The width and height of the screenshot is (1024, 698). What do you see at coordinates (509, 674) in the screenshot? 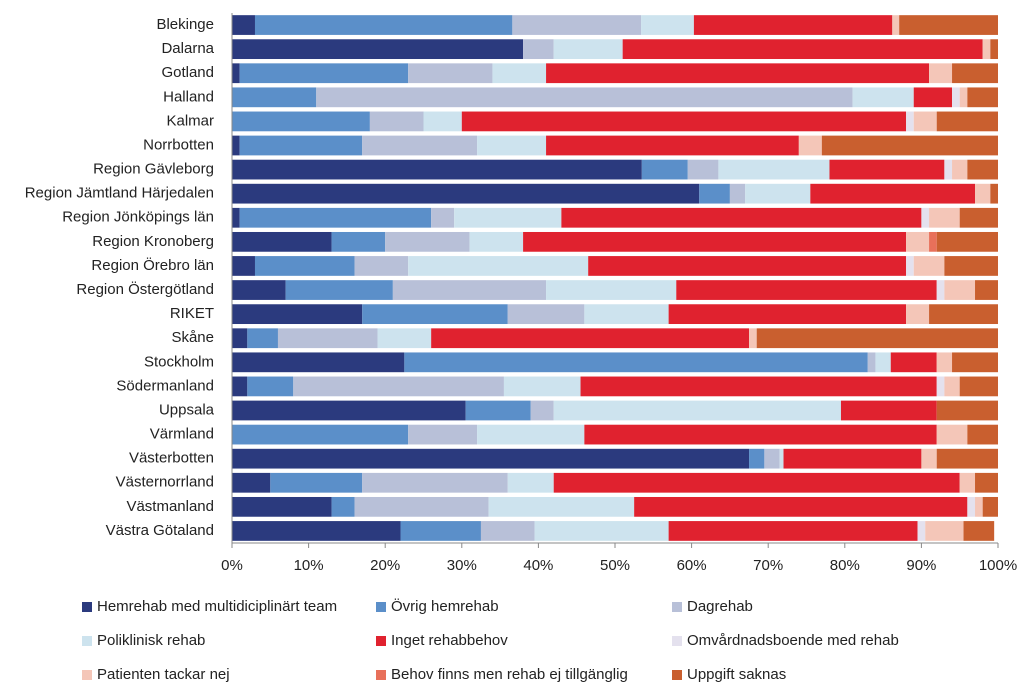
I see `legend-label: Behov finns men rehab ej tillgänglig` at bounding box center [509, 674].